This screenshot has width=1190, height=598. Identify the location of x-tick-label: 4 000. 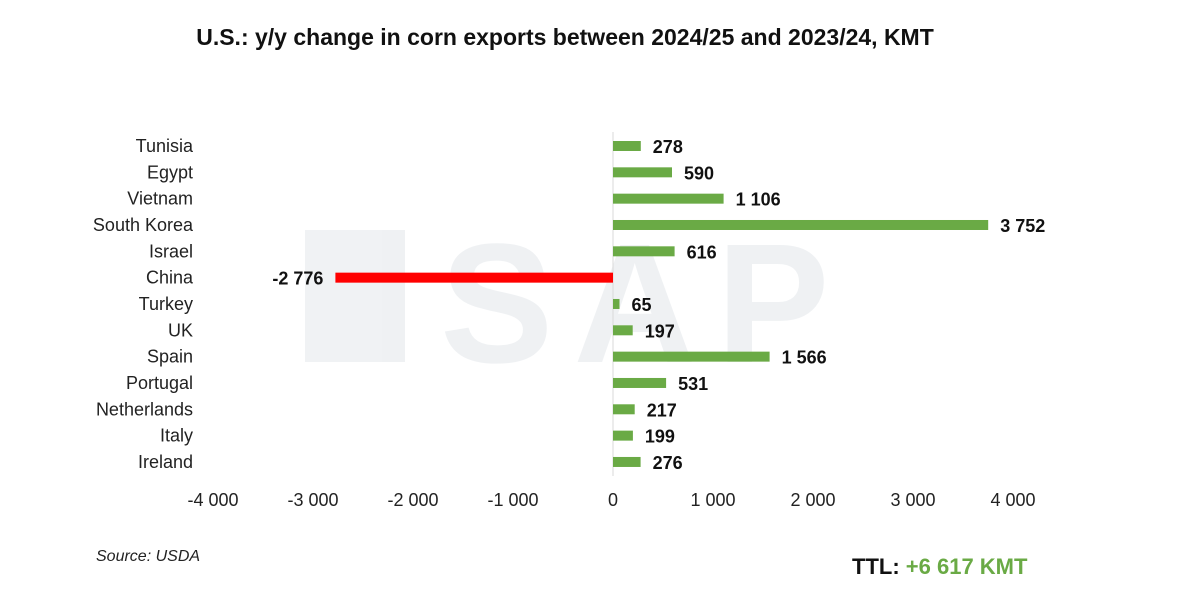
(1012, 500).